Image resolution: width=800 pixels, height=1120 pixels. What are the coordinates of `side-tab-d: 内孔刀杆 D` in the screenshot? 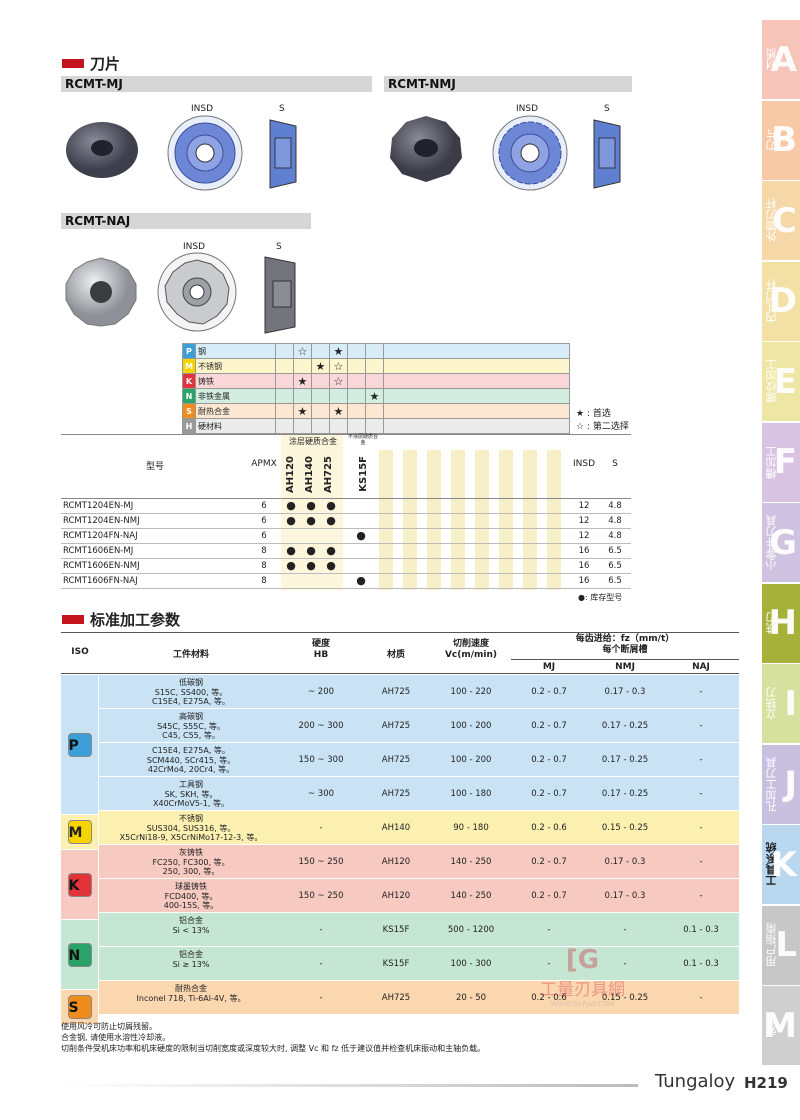 It's located at (781, 301).